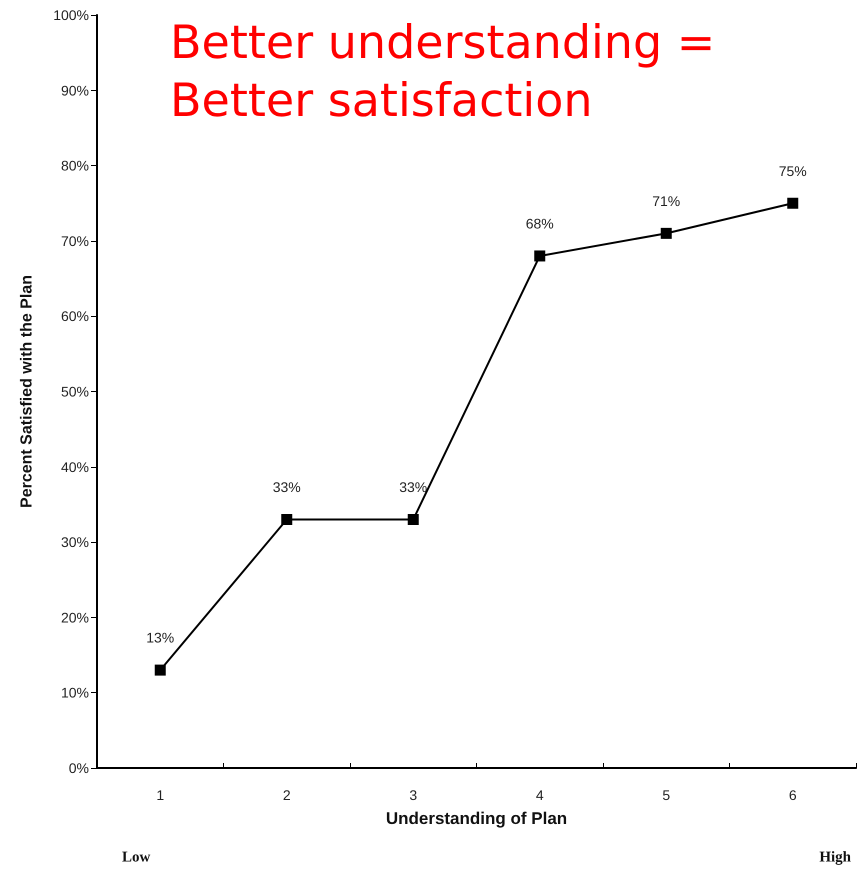 Image resolution: width=865 pixels, height=877 pixels. Describe the element at coordinates (792, 170) in the screenshot. I see `data-label: 75%` at that location.